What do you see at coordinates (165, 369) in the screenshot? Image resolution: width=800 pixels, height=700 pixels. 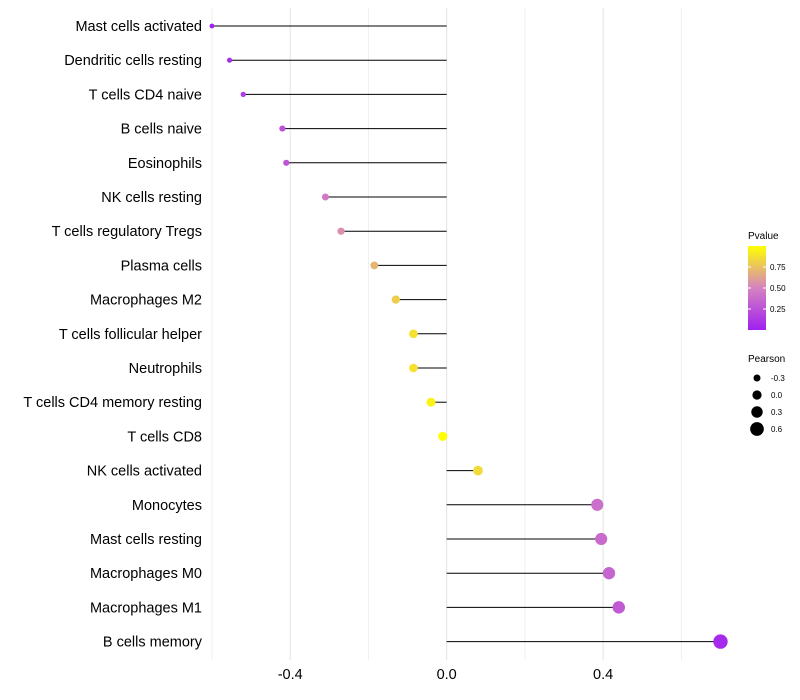 I see `category-label-10: Neutrophils` at bounding box center [165, 369].